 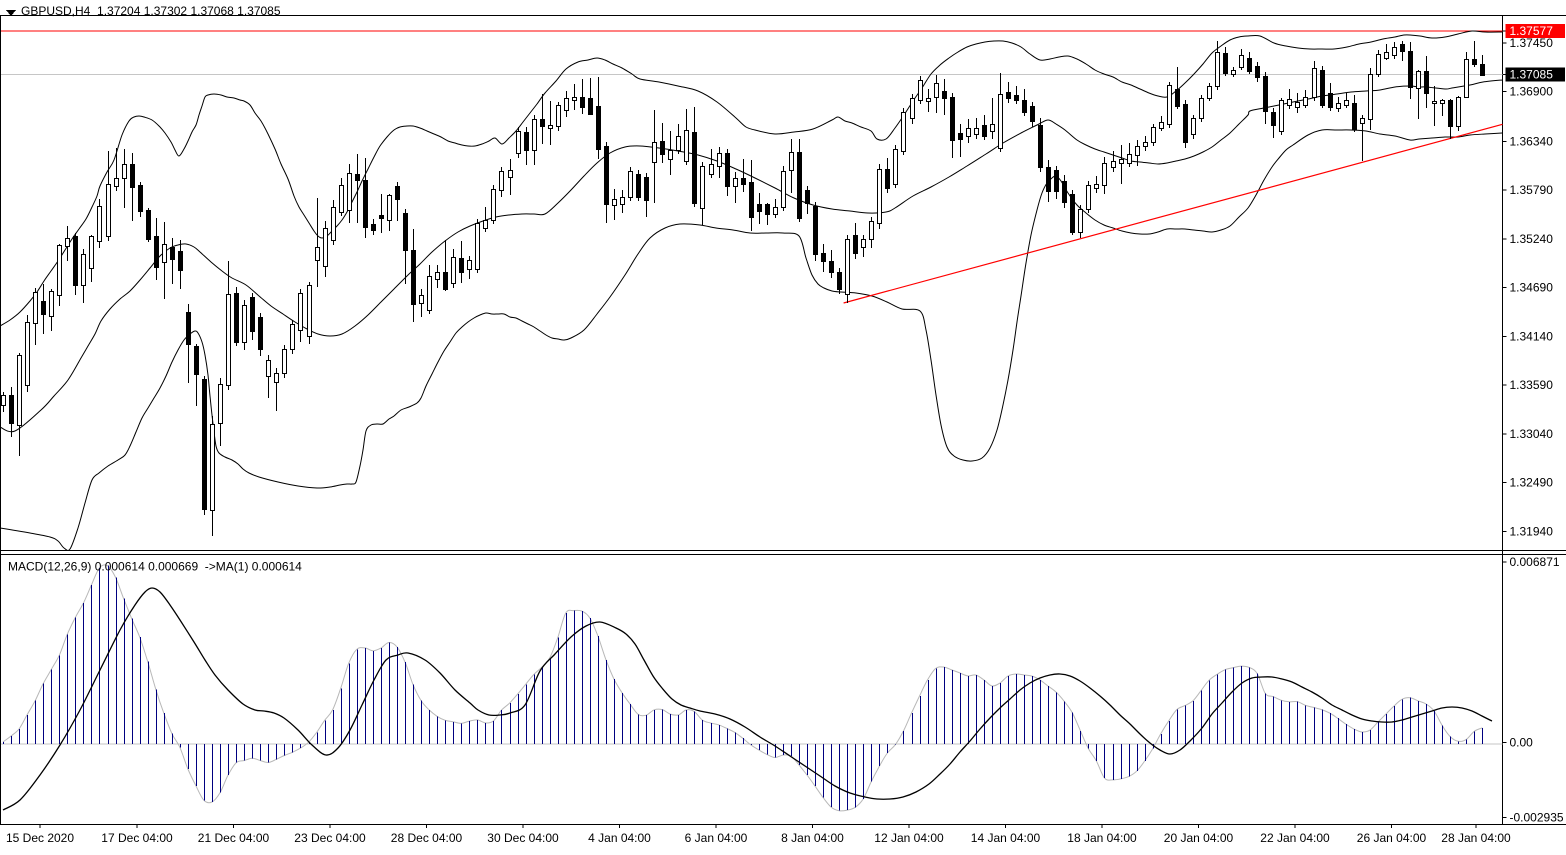 What do you see at coordinates (1532, 43) in the screenshot?
I see `svg-text: 1.37450` at bounding box center [1532, 43].